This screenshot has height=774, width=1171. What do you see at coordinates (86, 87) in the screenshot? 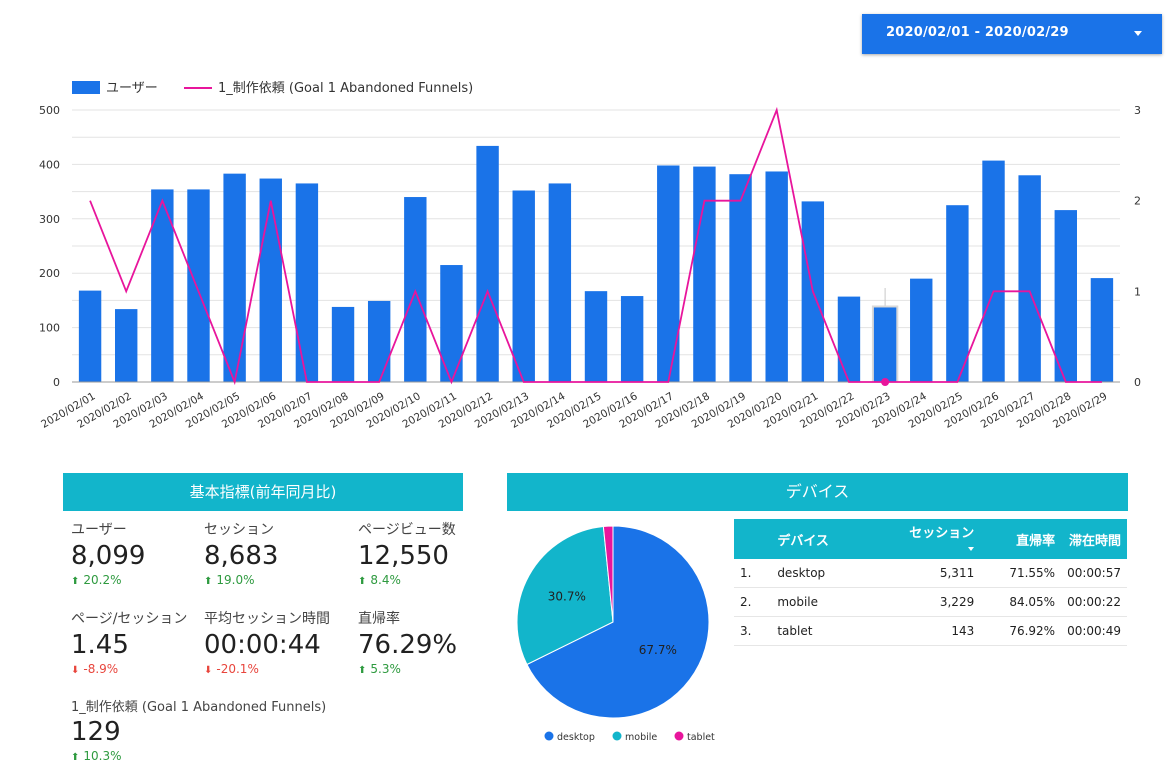
I see `legend-swatch-users` at bounding box center [86, 87].